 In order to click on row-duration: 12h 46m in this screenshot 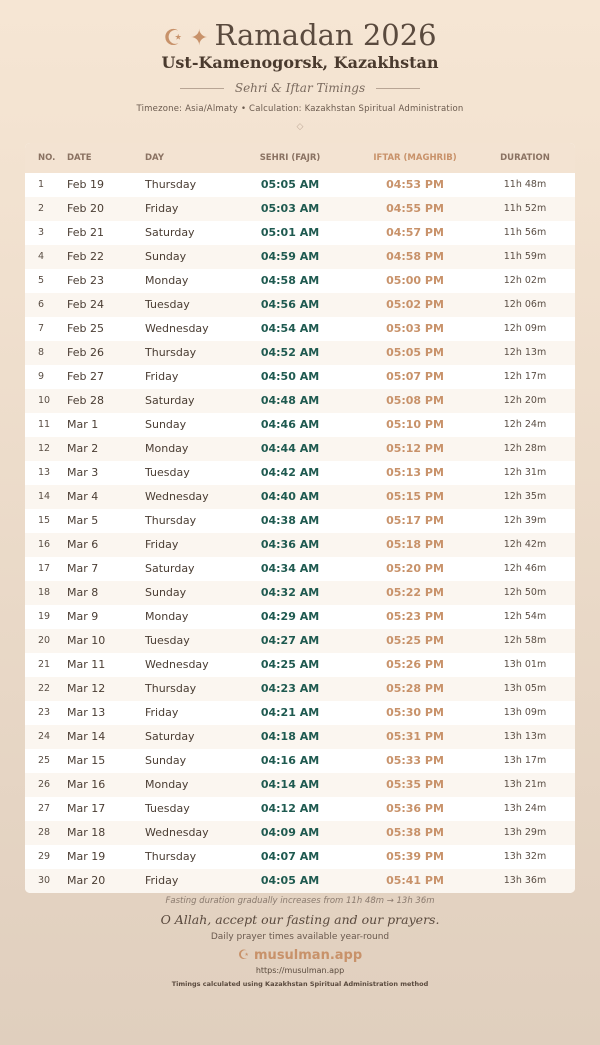, I will do `click(525, 568)`.